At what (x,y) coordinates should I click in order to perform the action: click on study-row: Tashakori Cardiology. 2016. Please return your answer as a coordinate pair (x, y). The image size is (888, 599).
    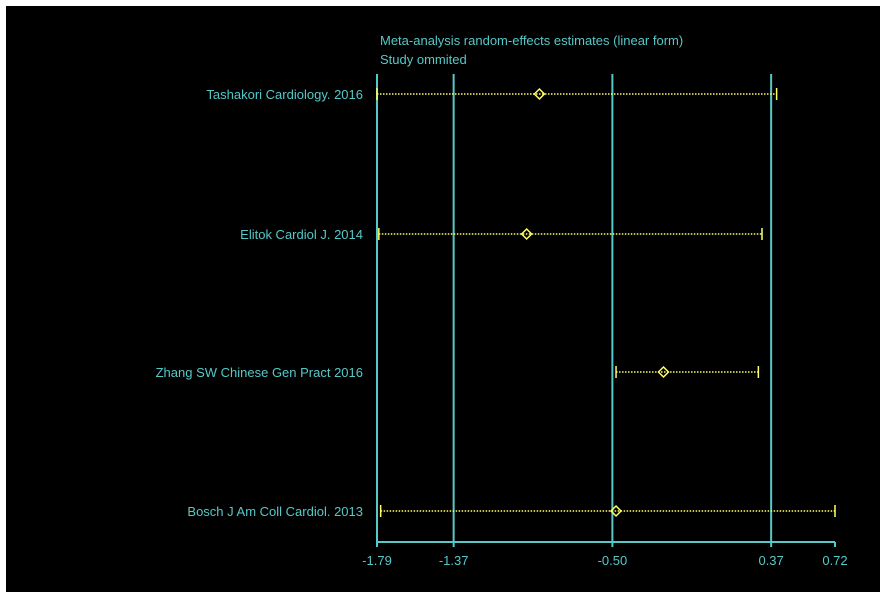
    Looking at the image, I should click on (492, 94).